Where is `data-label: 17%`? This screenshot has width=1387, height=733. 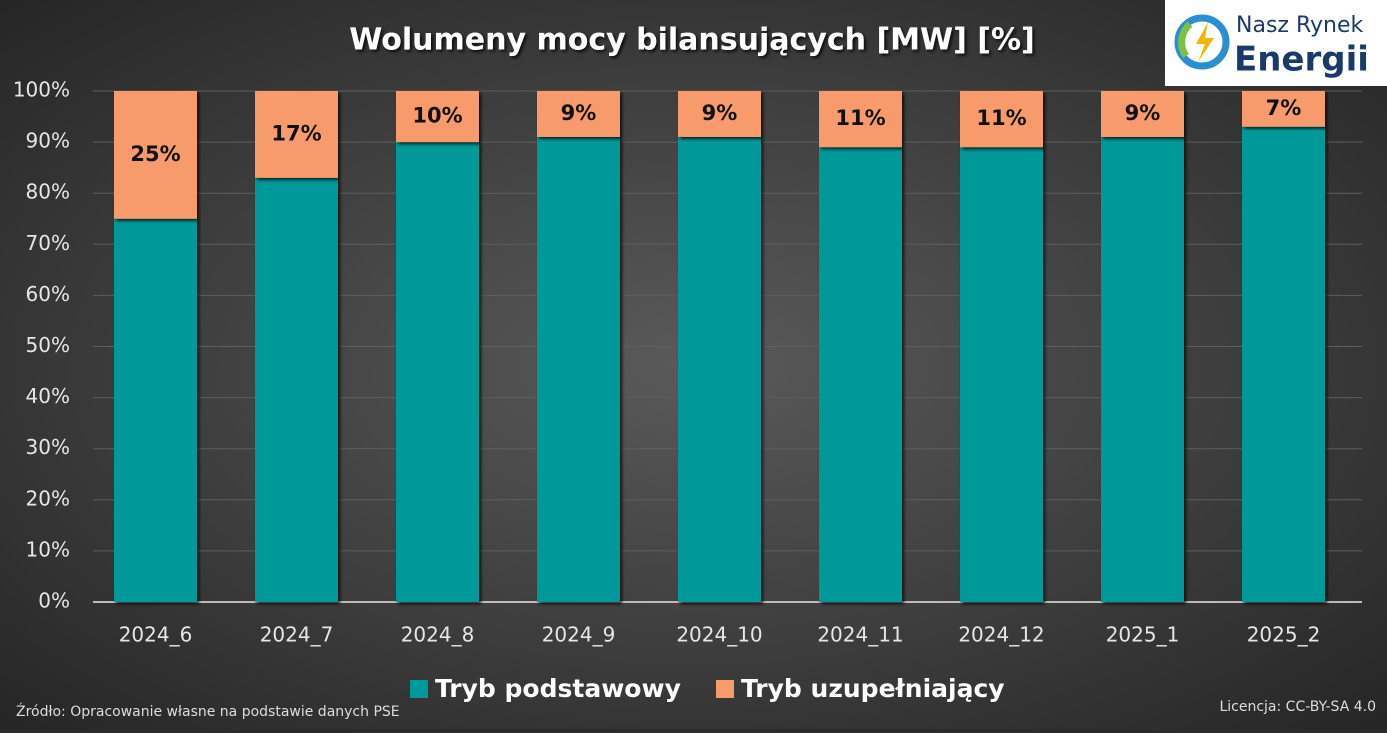
data-label: 17% is located at coordinates (296, 133).